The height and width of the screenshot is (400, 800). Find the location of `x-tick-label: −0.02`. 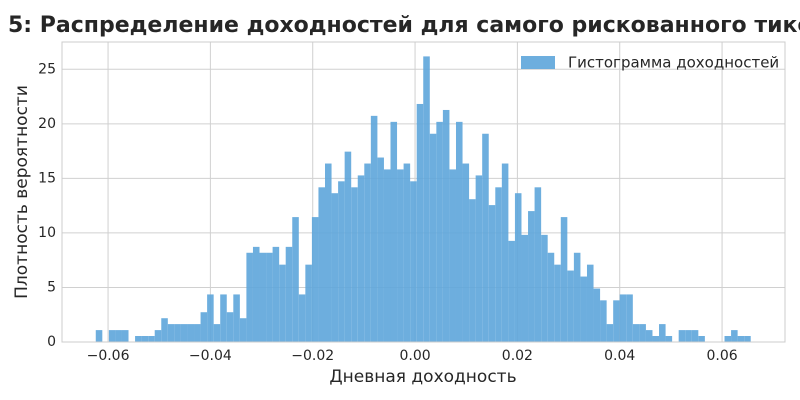

x-tick-label: −0.02 is located at coordinates (312, 356).